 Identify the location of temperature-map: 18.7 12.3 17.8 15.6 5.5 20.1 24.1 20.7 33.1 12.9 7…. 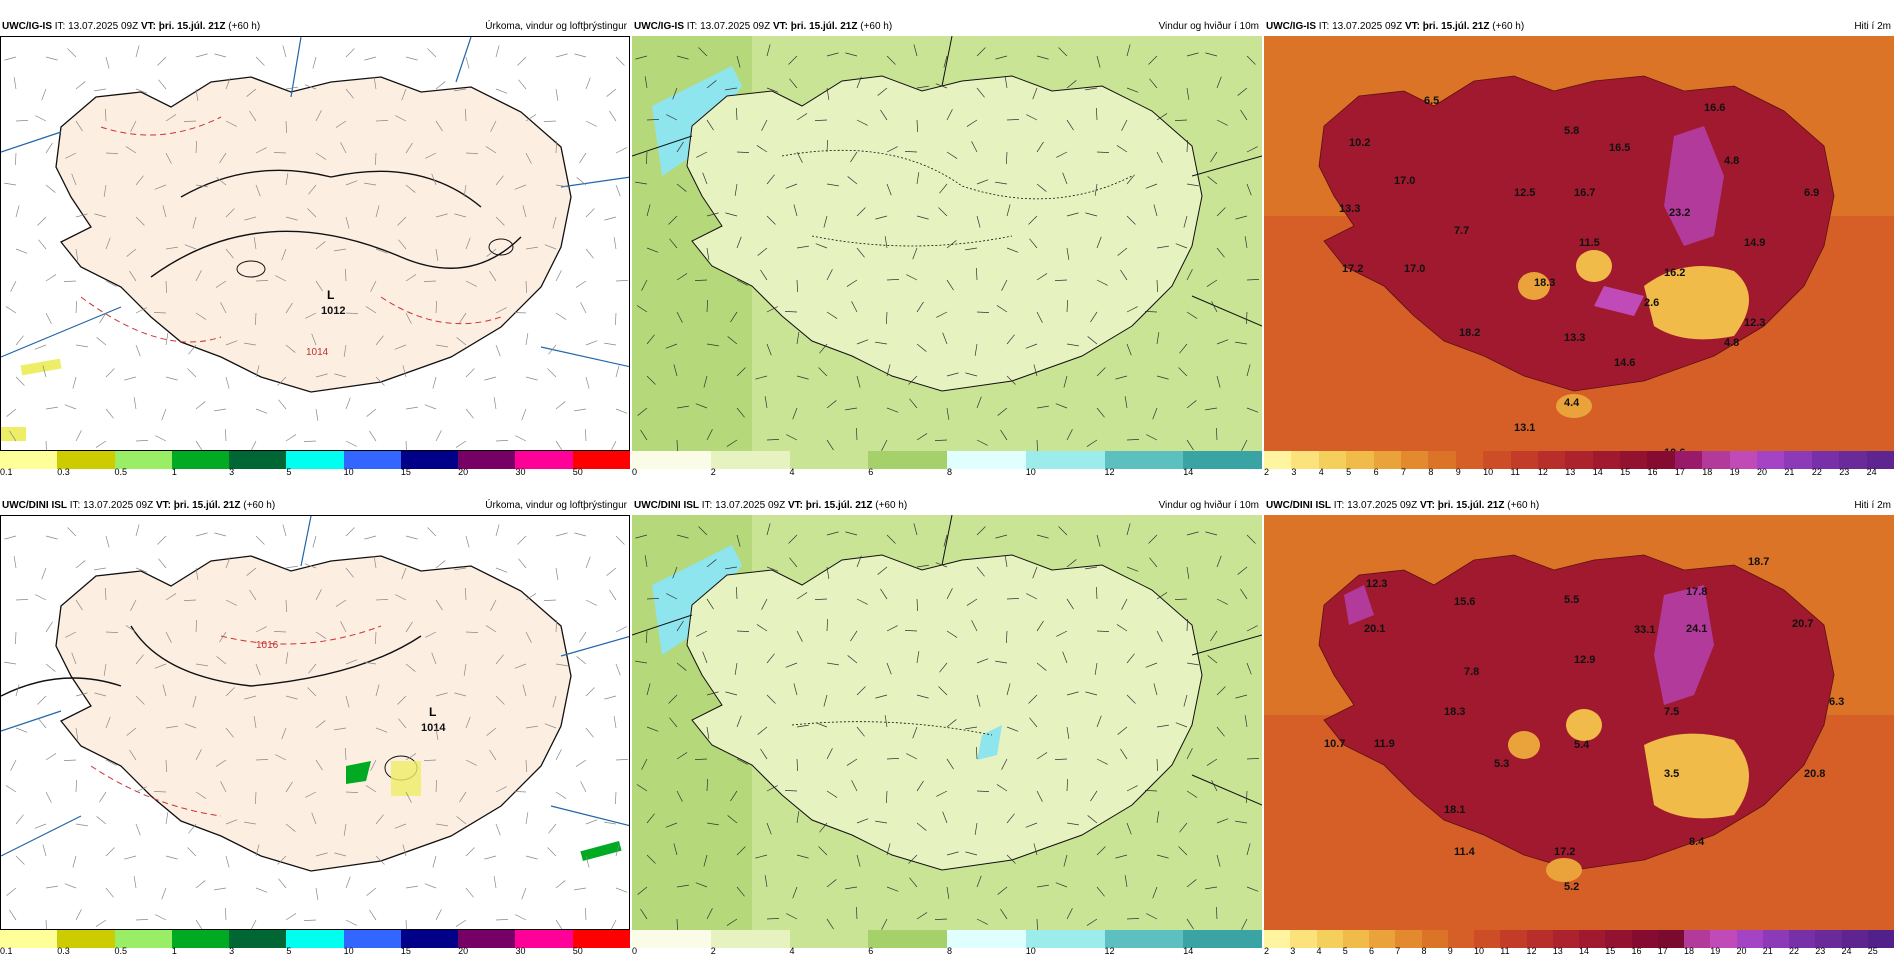
(1579, 722).